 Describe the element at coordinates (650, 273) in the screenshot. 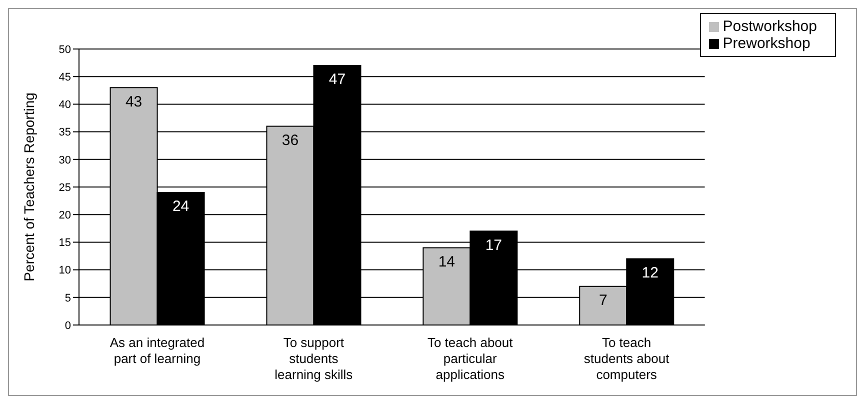

I see `data-label: 12` at that location.